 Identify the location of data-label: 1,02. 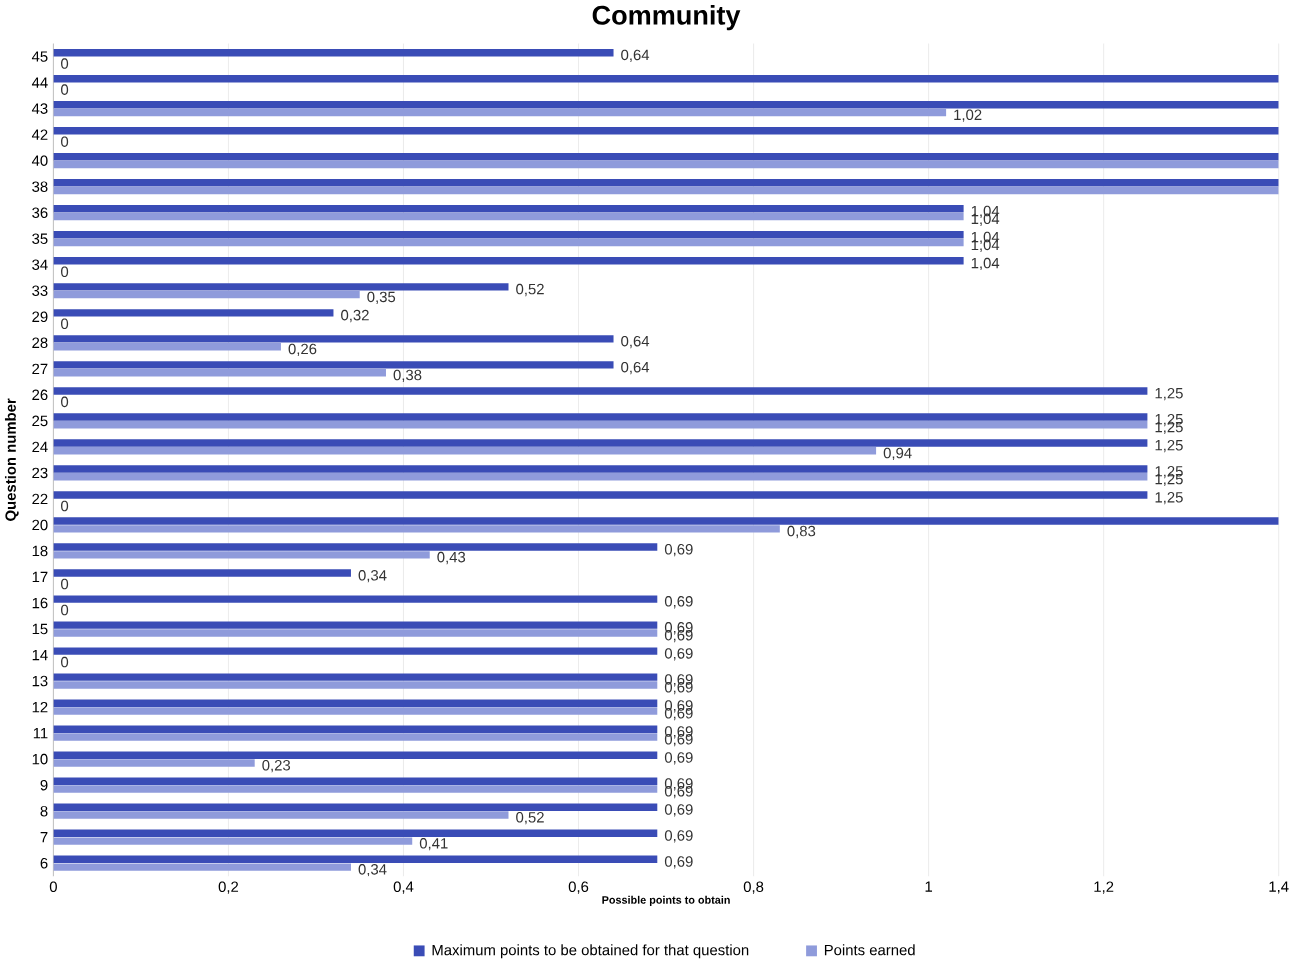
(968, 115).